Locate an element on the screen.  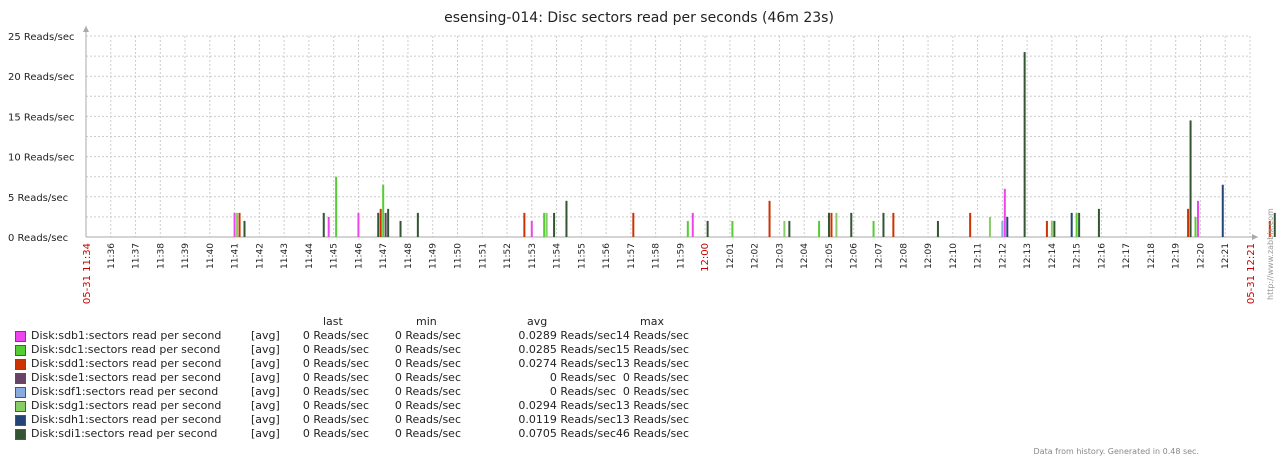
x-tick-label: 12:04 is located at coordinates (805, 256).